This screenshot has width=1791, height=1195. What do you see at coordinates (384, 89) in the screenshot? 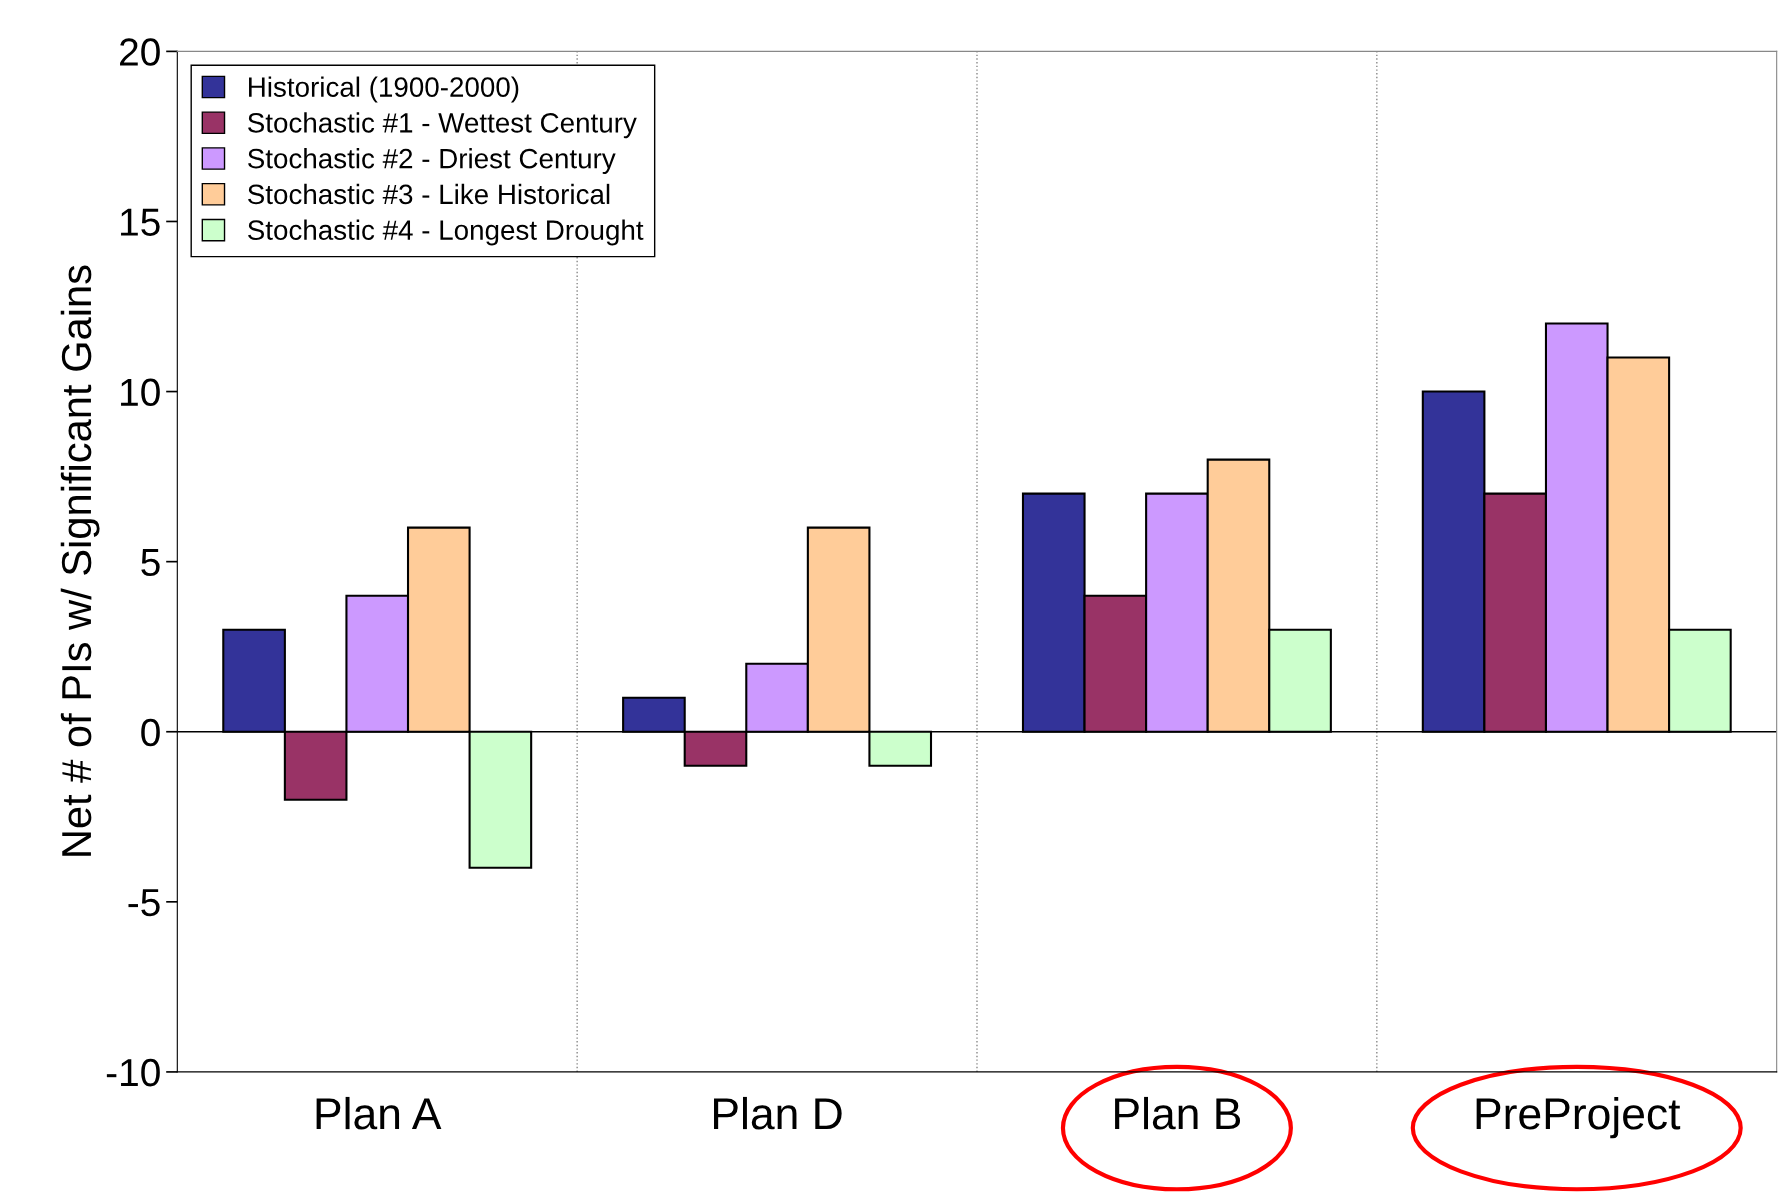
I see `legend-label: Historical (1900-2000)` at bounding box center [384, 89].